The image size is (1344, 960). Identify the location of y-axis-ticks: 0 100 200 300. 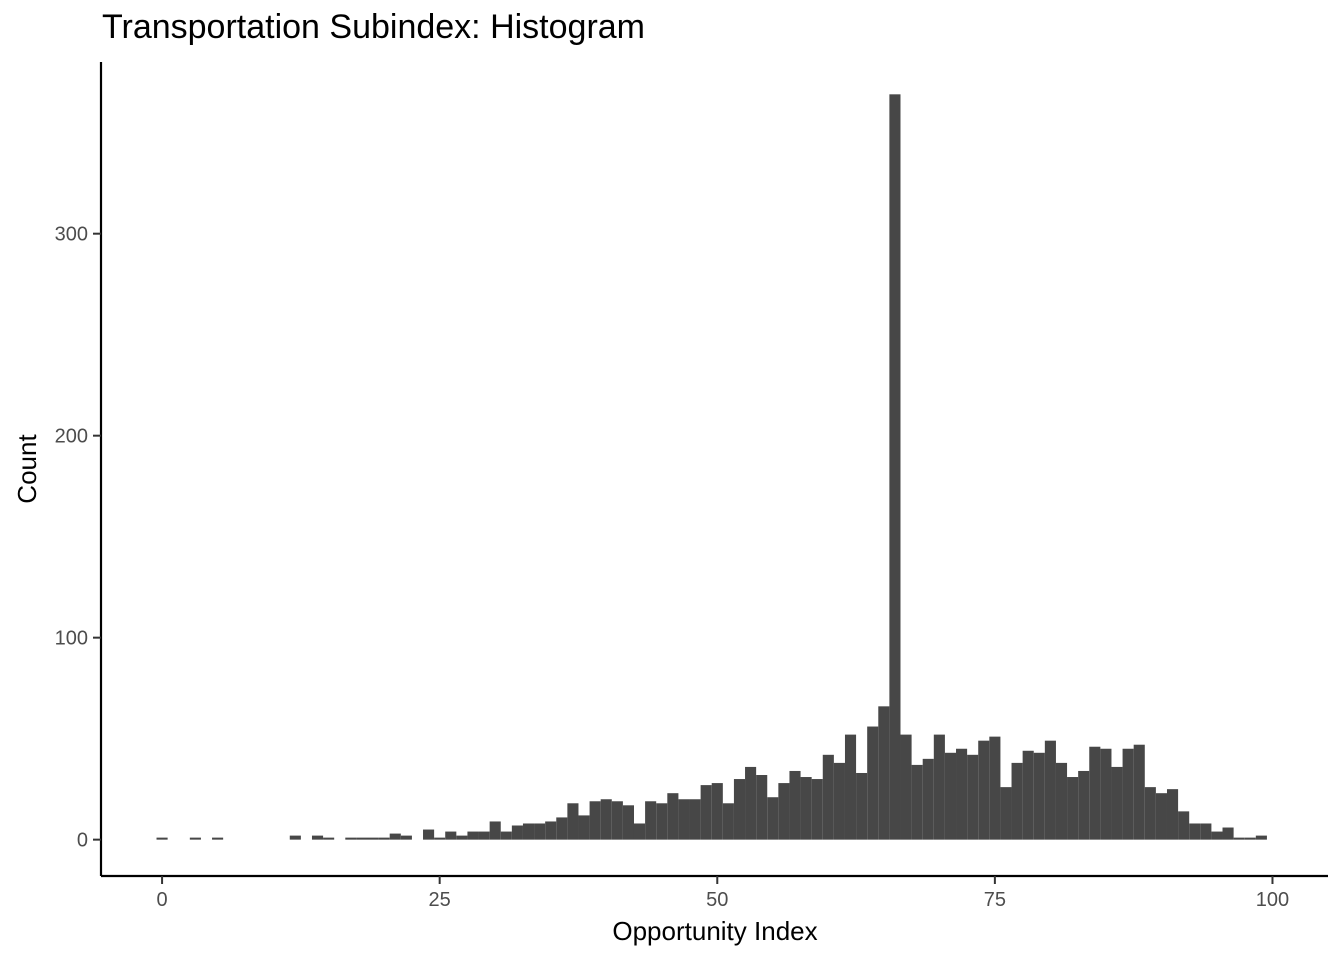
(78, 538).